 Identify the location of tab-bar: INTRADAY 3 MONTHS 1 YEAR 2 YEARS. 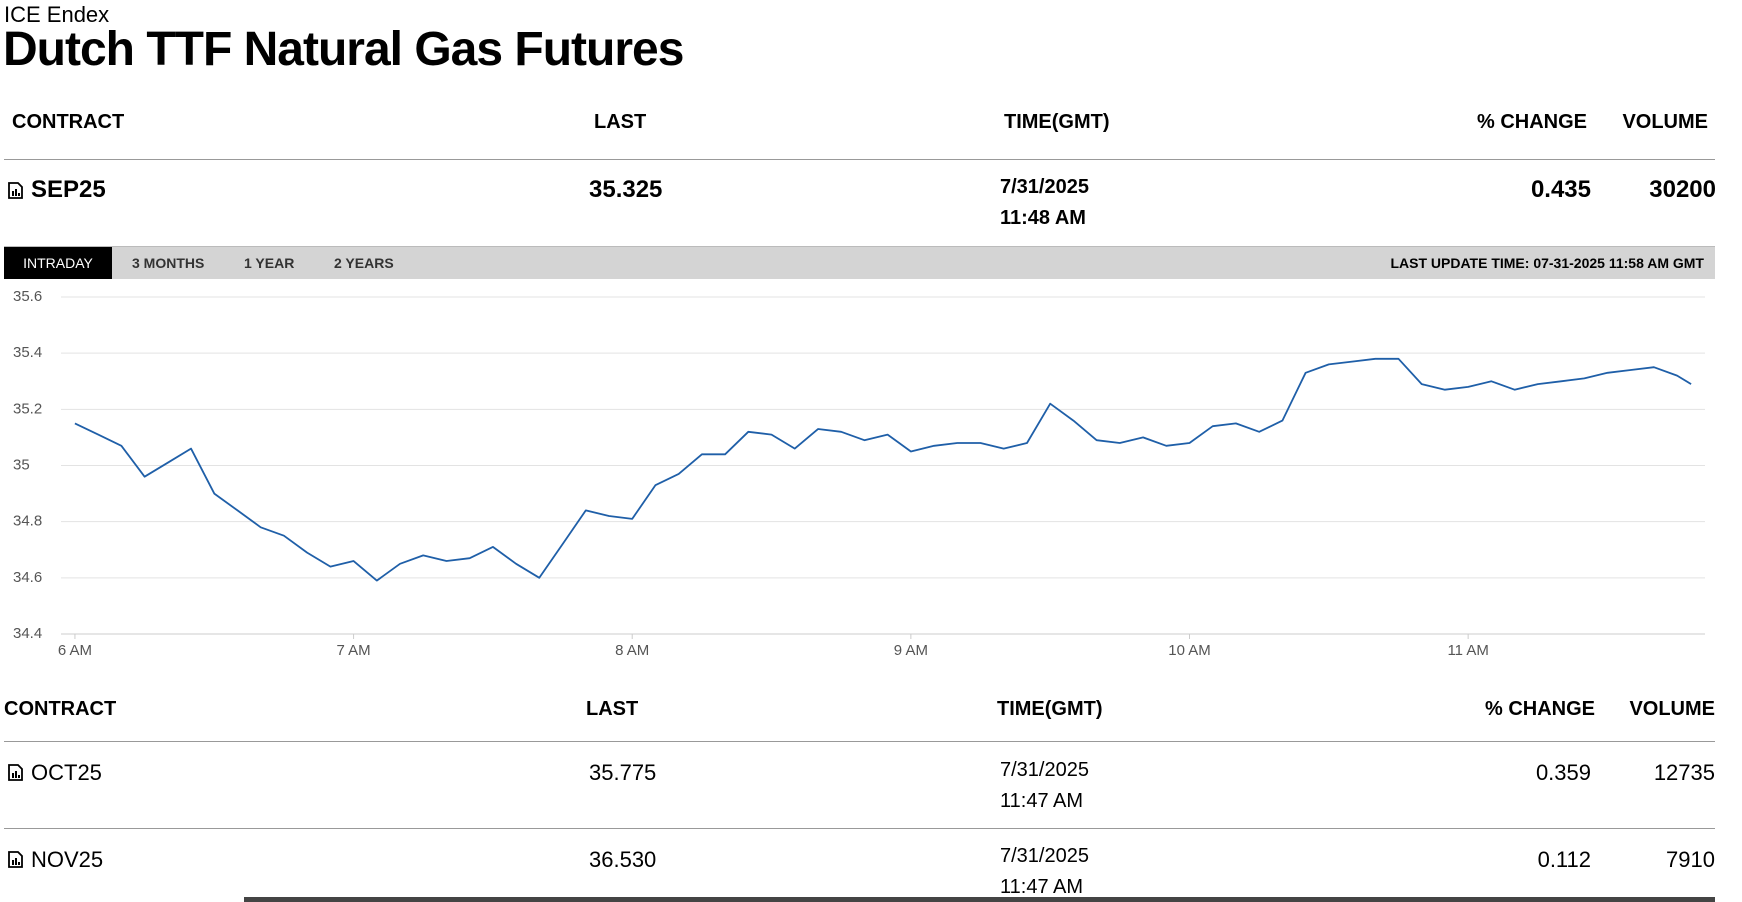
(859, 262).